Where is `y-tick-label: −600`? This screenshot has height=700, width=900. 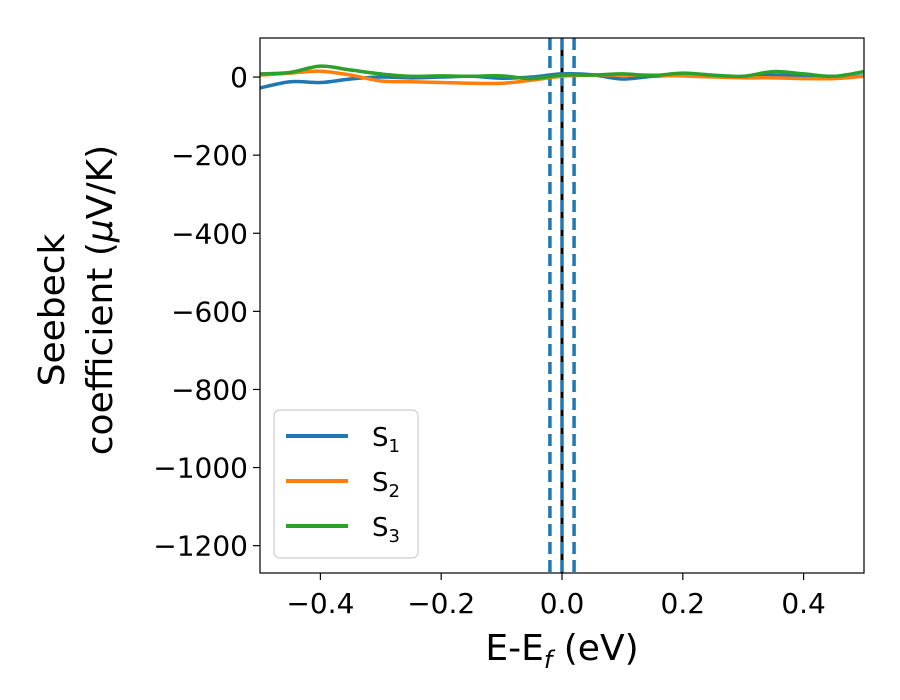
y-tick-label: −600 is located at coordinates (209, 311).